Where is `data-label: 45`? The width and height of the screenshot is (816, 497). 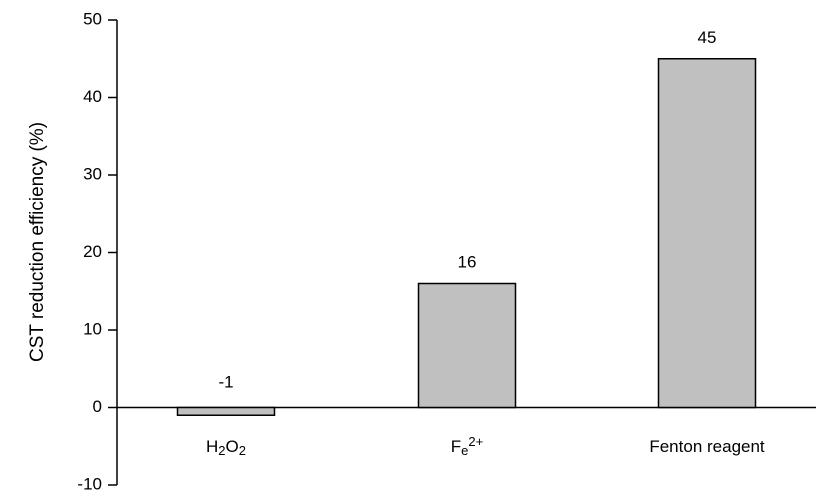 data-label: 45 is located at coordinates (707, 37).